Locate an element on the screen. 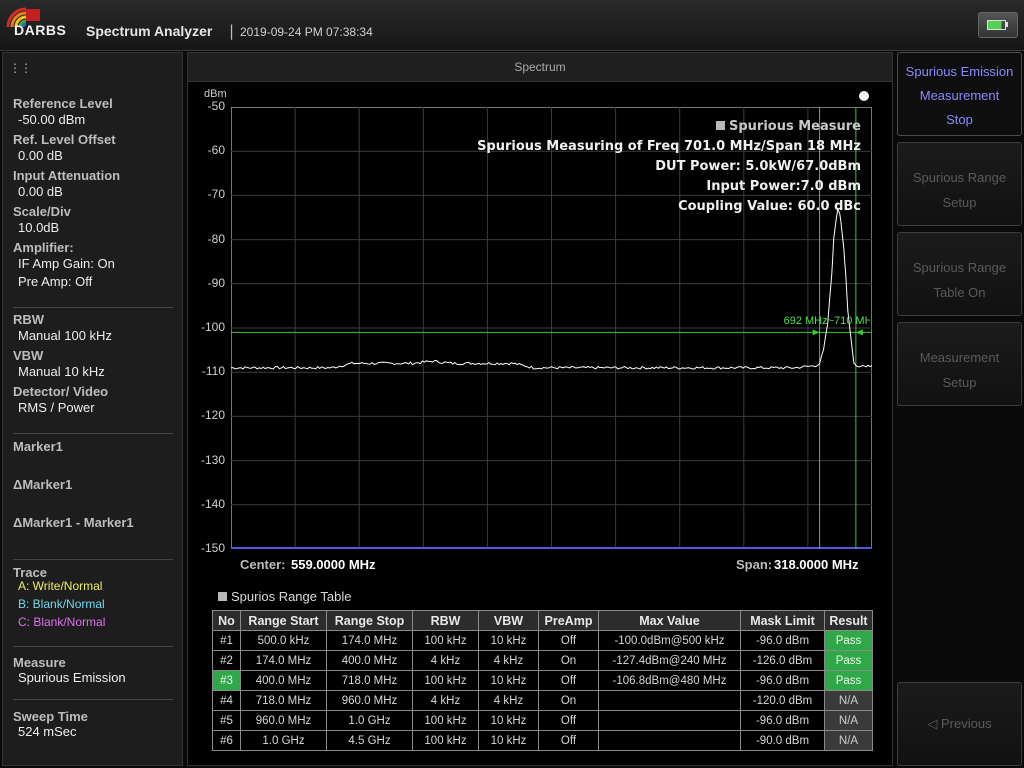  input-power-info: Input Power:7.0 dBm is located at coordinates (783, 186).